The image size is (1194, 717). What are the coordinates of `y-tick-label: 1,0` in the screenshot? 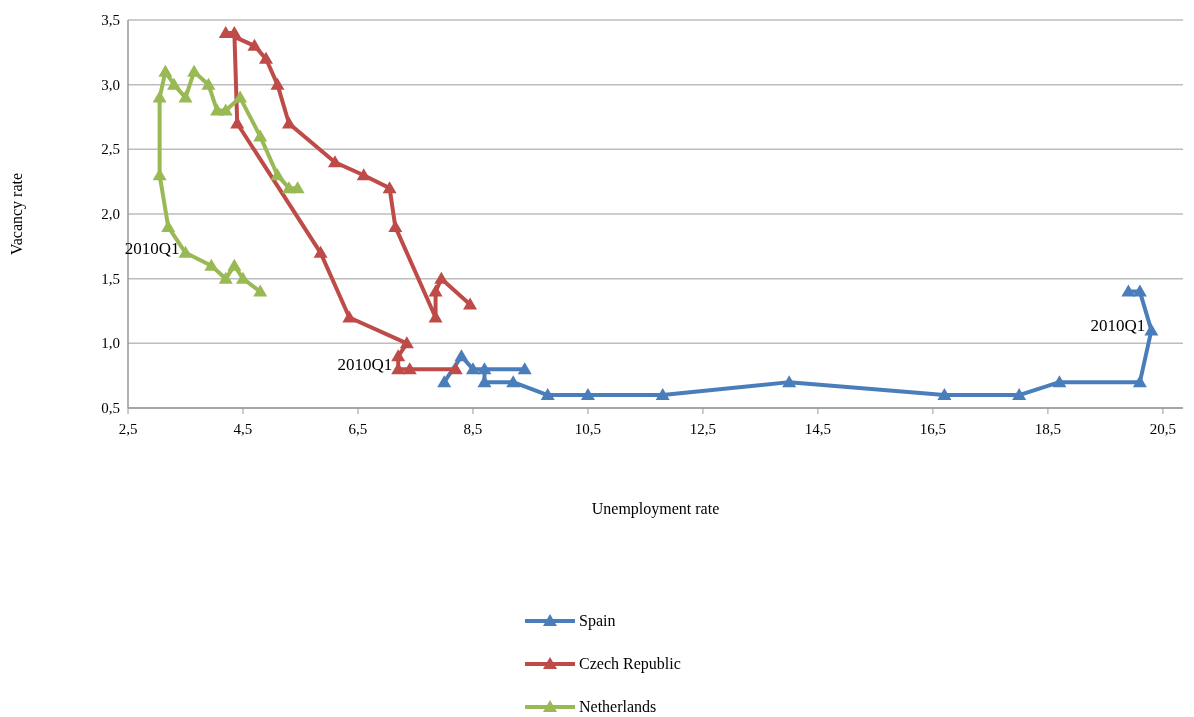 It's located at (110, 343).